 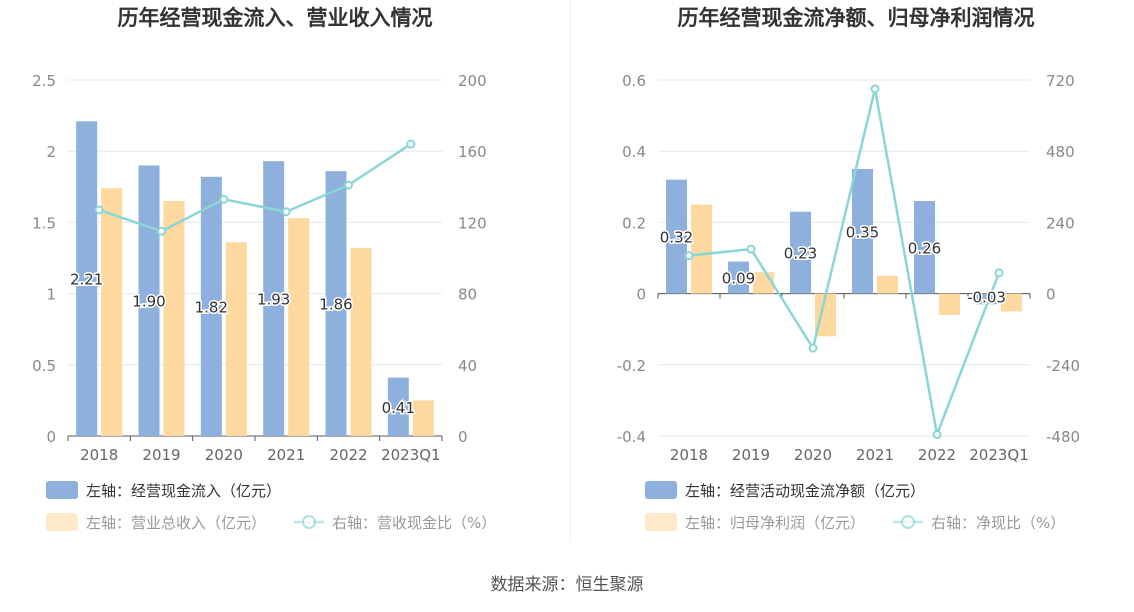 What do you see at coordinates (1060, 152) in the screenshot?
I see `y-right-tick-label: 480` at bounding box center [1060, 152].